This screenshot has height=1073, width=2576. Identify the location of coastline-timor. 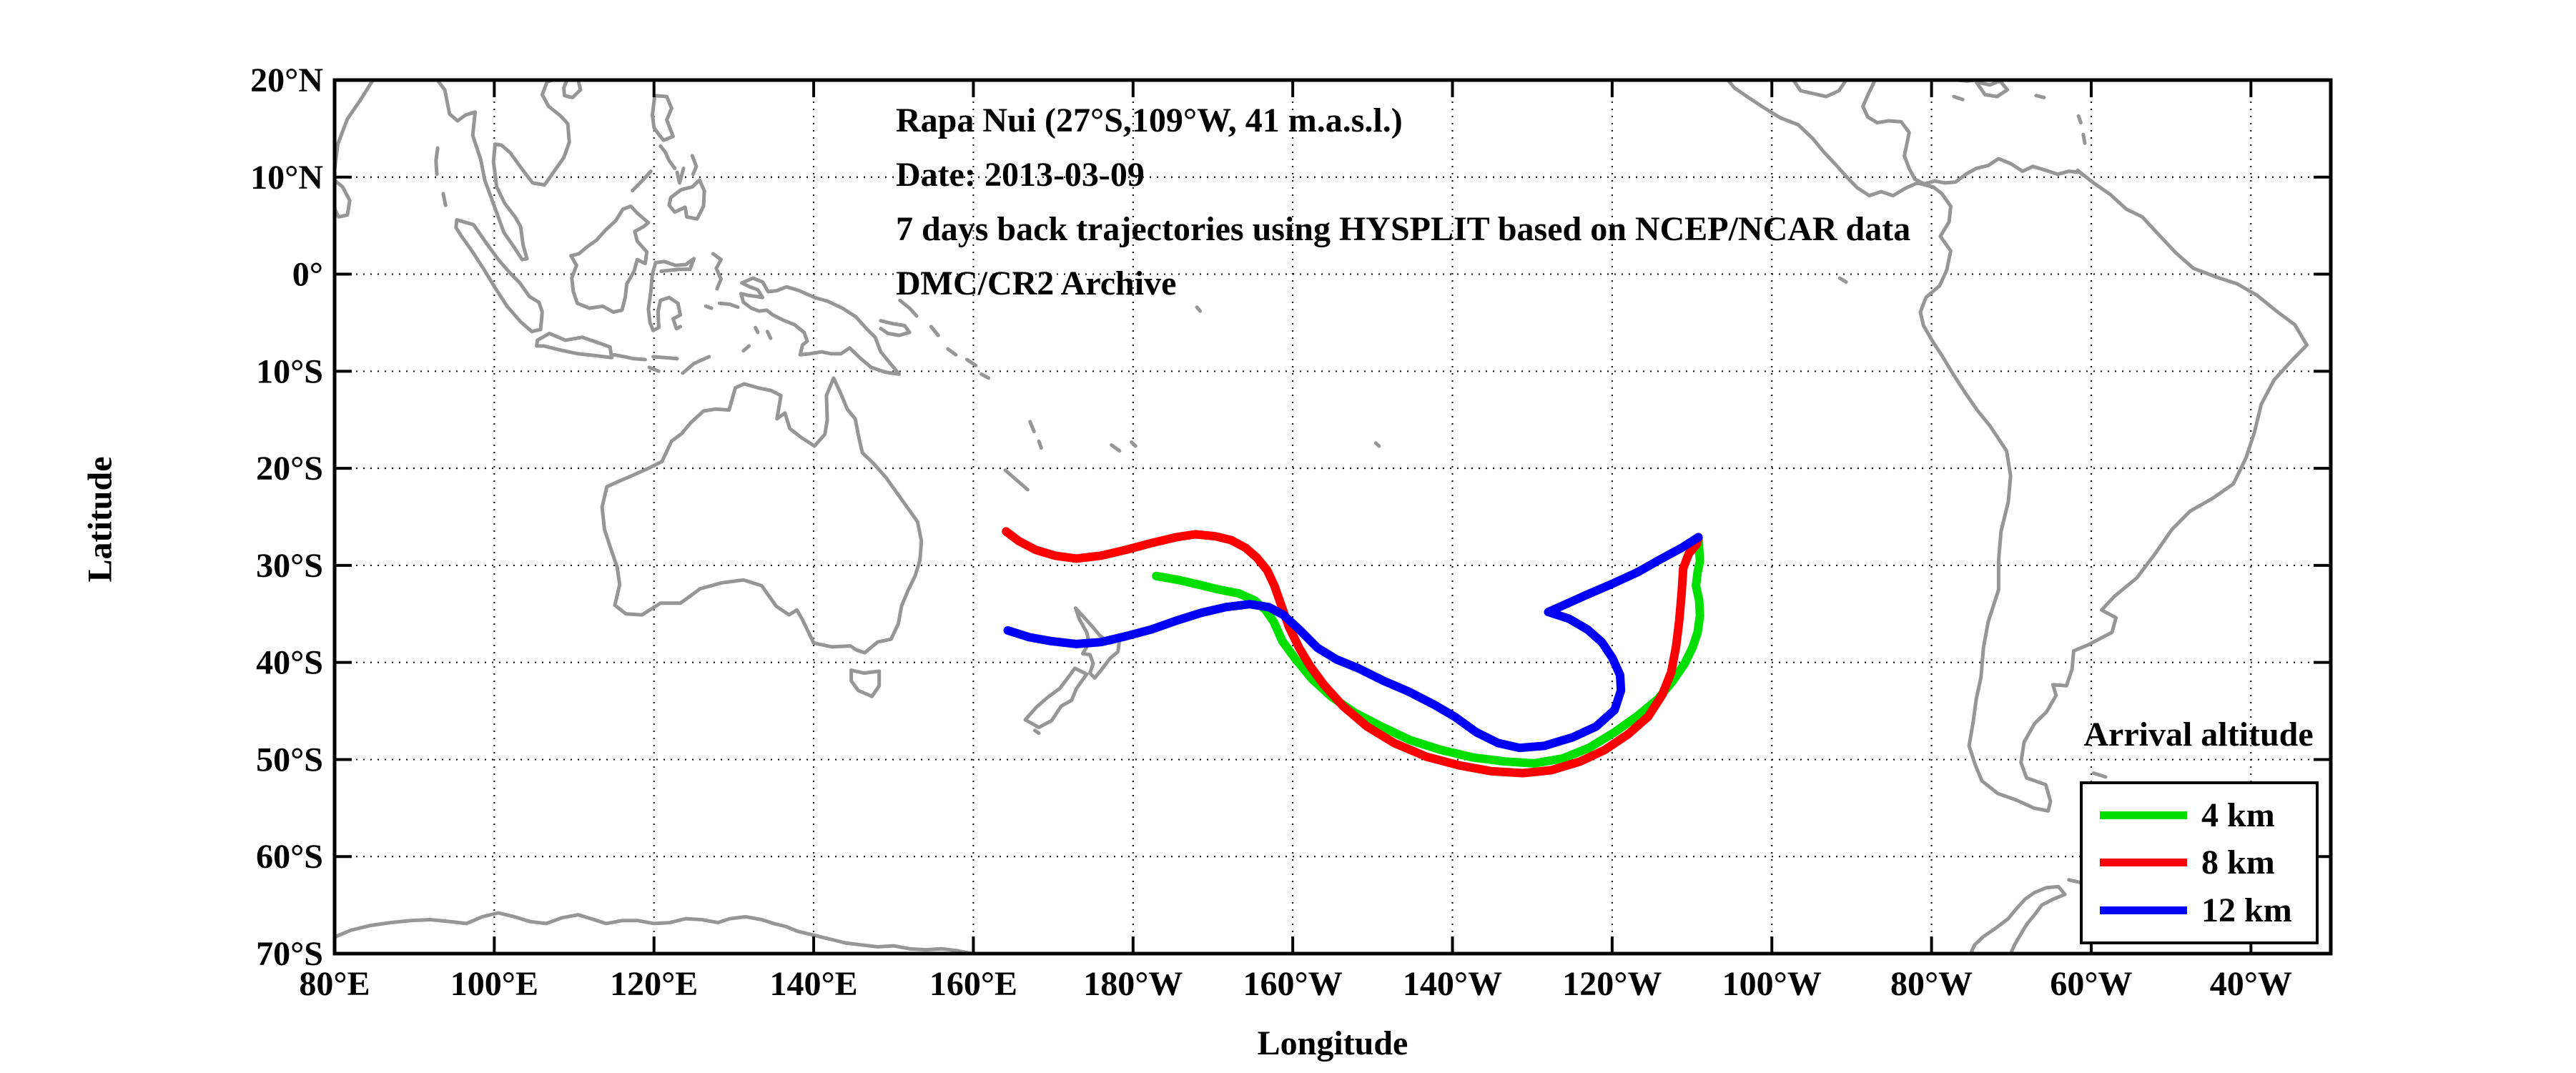
(696, 365).